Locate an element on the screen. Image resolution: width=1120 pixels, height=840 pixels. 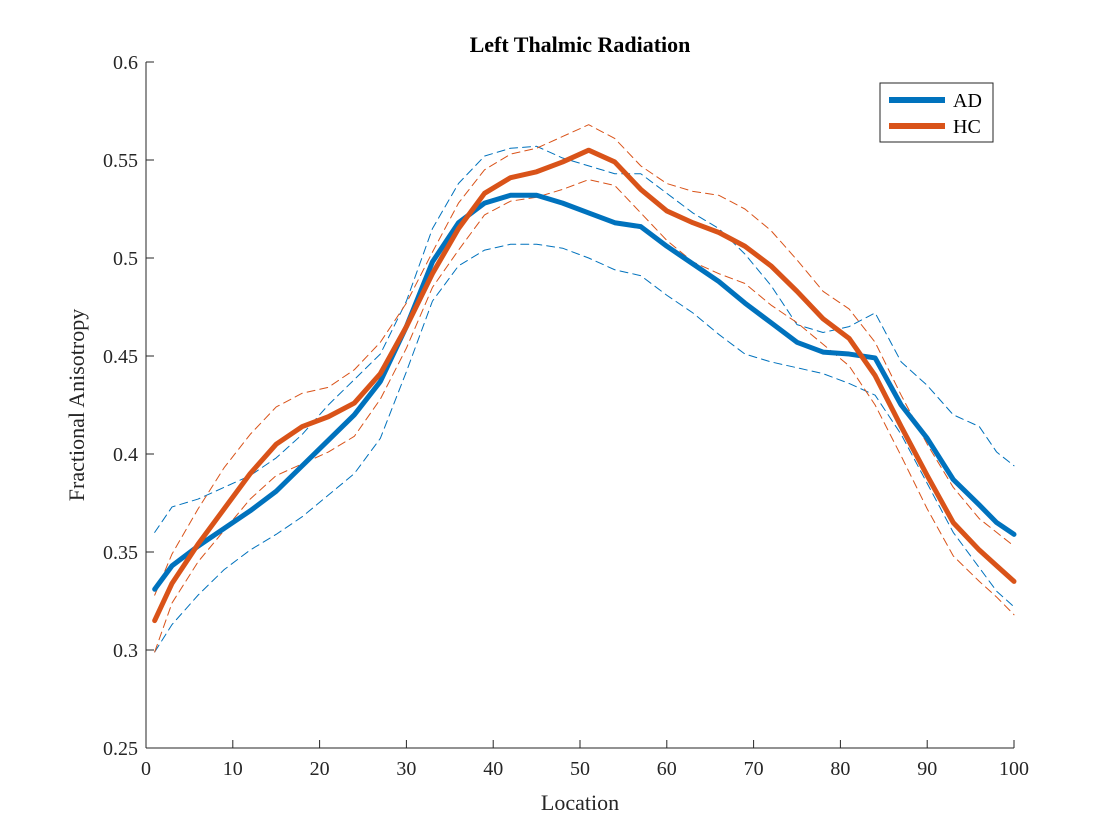
y-tick-label: 0.4 is located at coordinates (125, 455).